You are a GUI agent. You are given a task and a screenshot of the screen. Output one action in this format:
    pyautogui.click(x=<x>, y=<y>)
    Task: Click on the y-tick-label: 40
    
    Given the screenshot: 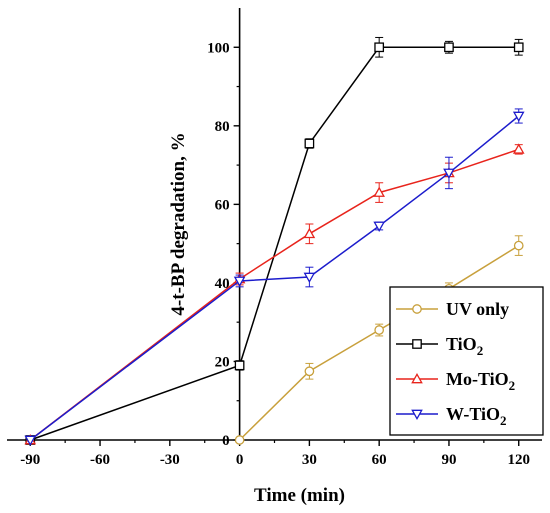 What is the action you would take?
    pyautogui.click(x=222, y=284)
    